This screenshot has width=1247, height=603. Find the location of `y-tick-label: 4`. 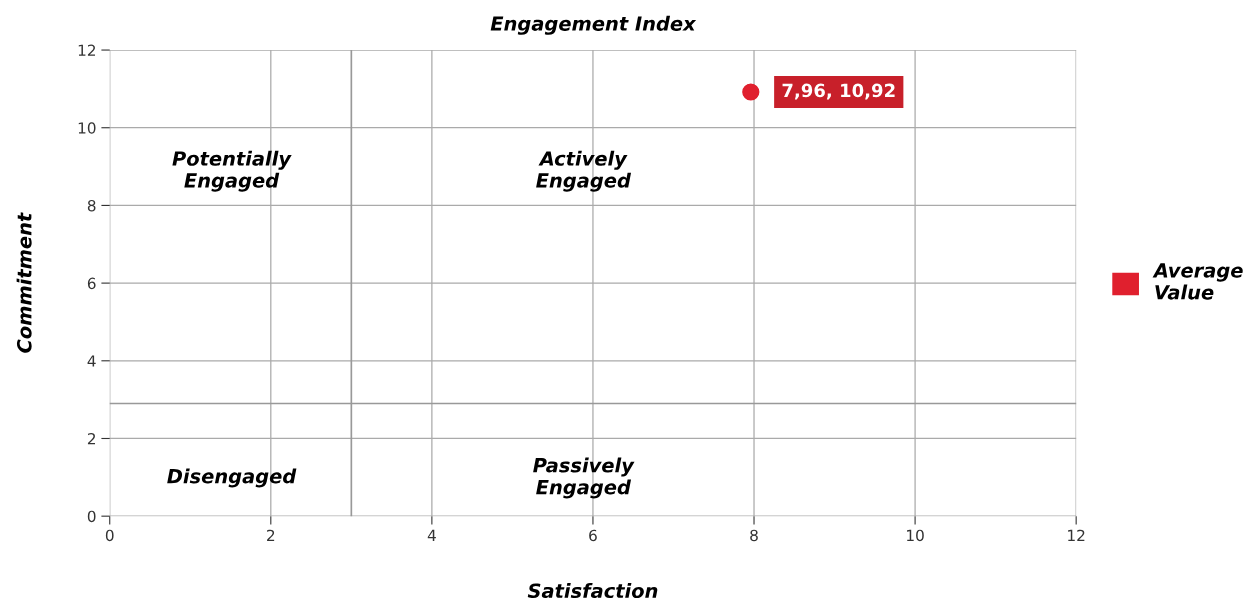

y-tick-label: 4 is located at coordinates (91, 361).